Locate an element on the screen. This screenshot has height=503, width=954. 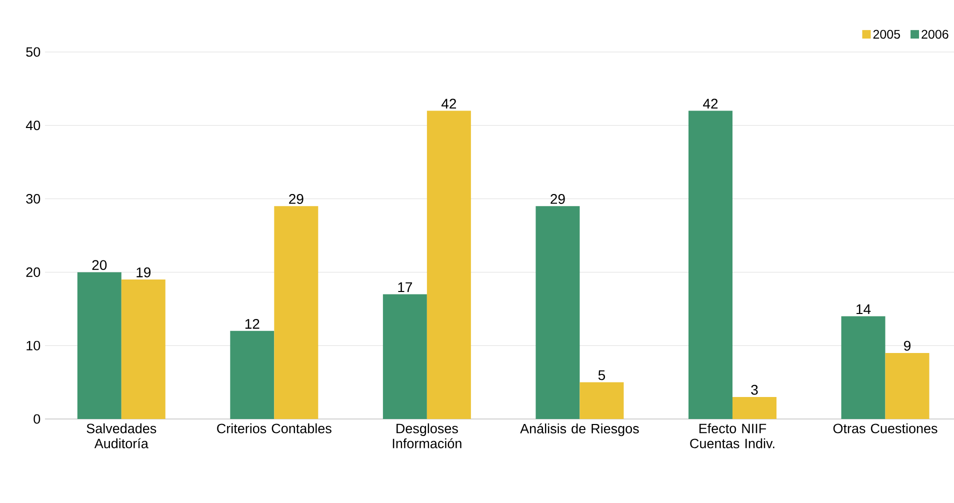
legend-label: 2006 is located at coordinates (935, 34).